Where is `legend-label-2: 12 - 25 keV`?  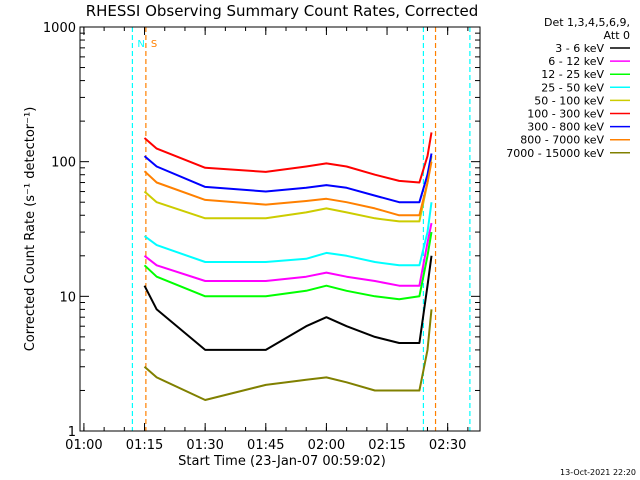 legend-label-2: 12 - 25 keV is located at coordinates (572, 74).